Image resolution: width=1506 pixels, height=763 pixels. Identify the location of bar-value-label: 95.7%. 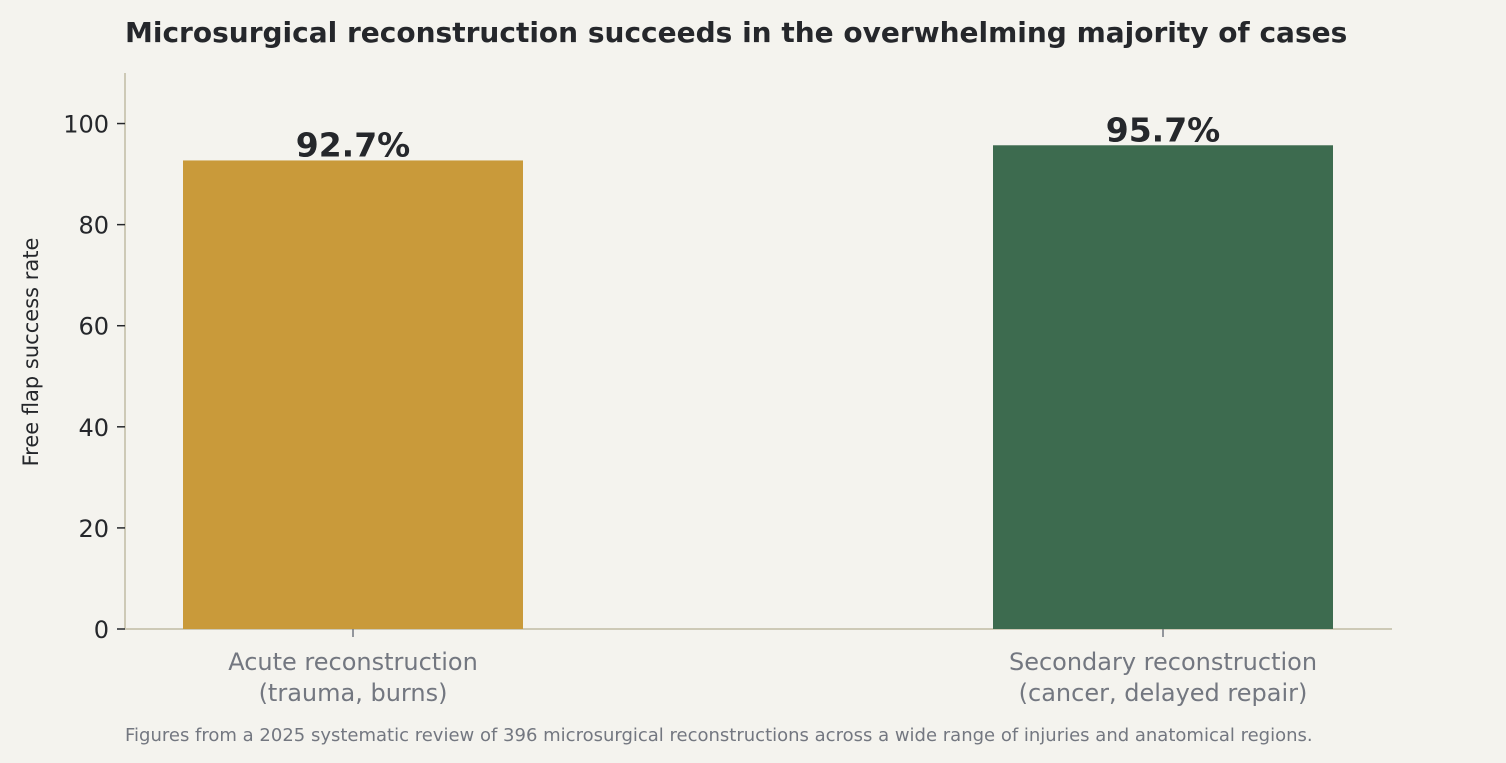
(1163, 129).